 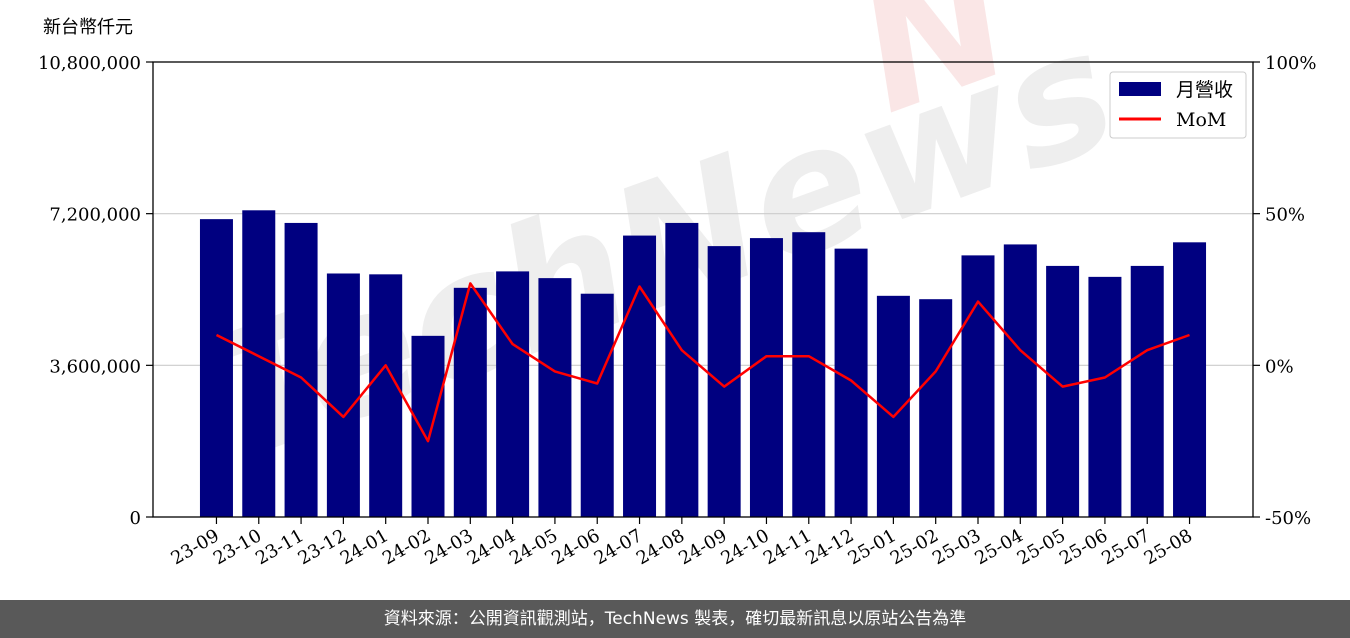 I want to click on legend: 月營收 MoM, so click(x=1178, y=105).